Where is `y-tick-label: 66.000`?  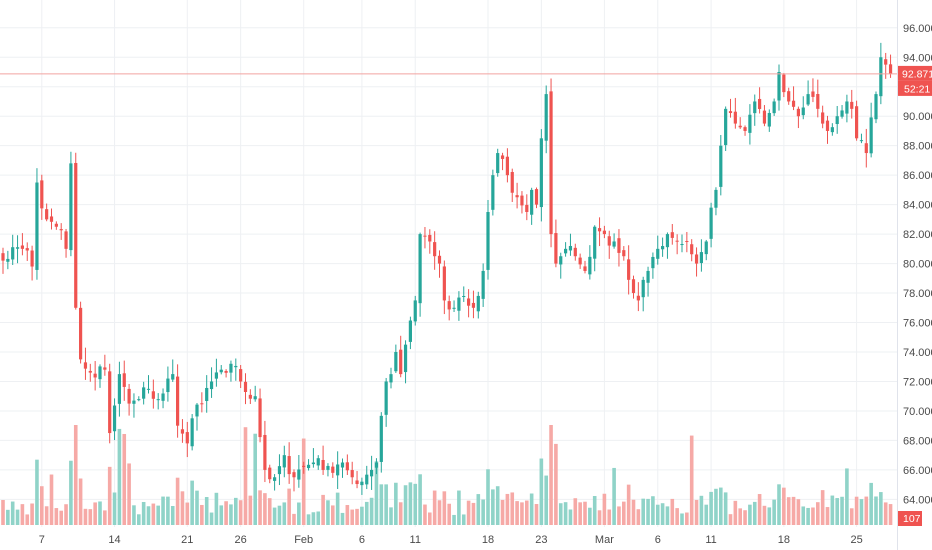 y-tick-label: 66.000 is located at coordinates (917, 471).